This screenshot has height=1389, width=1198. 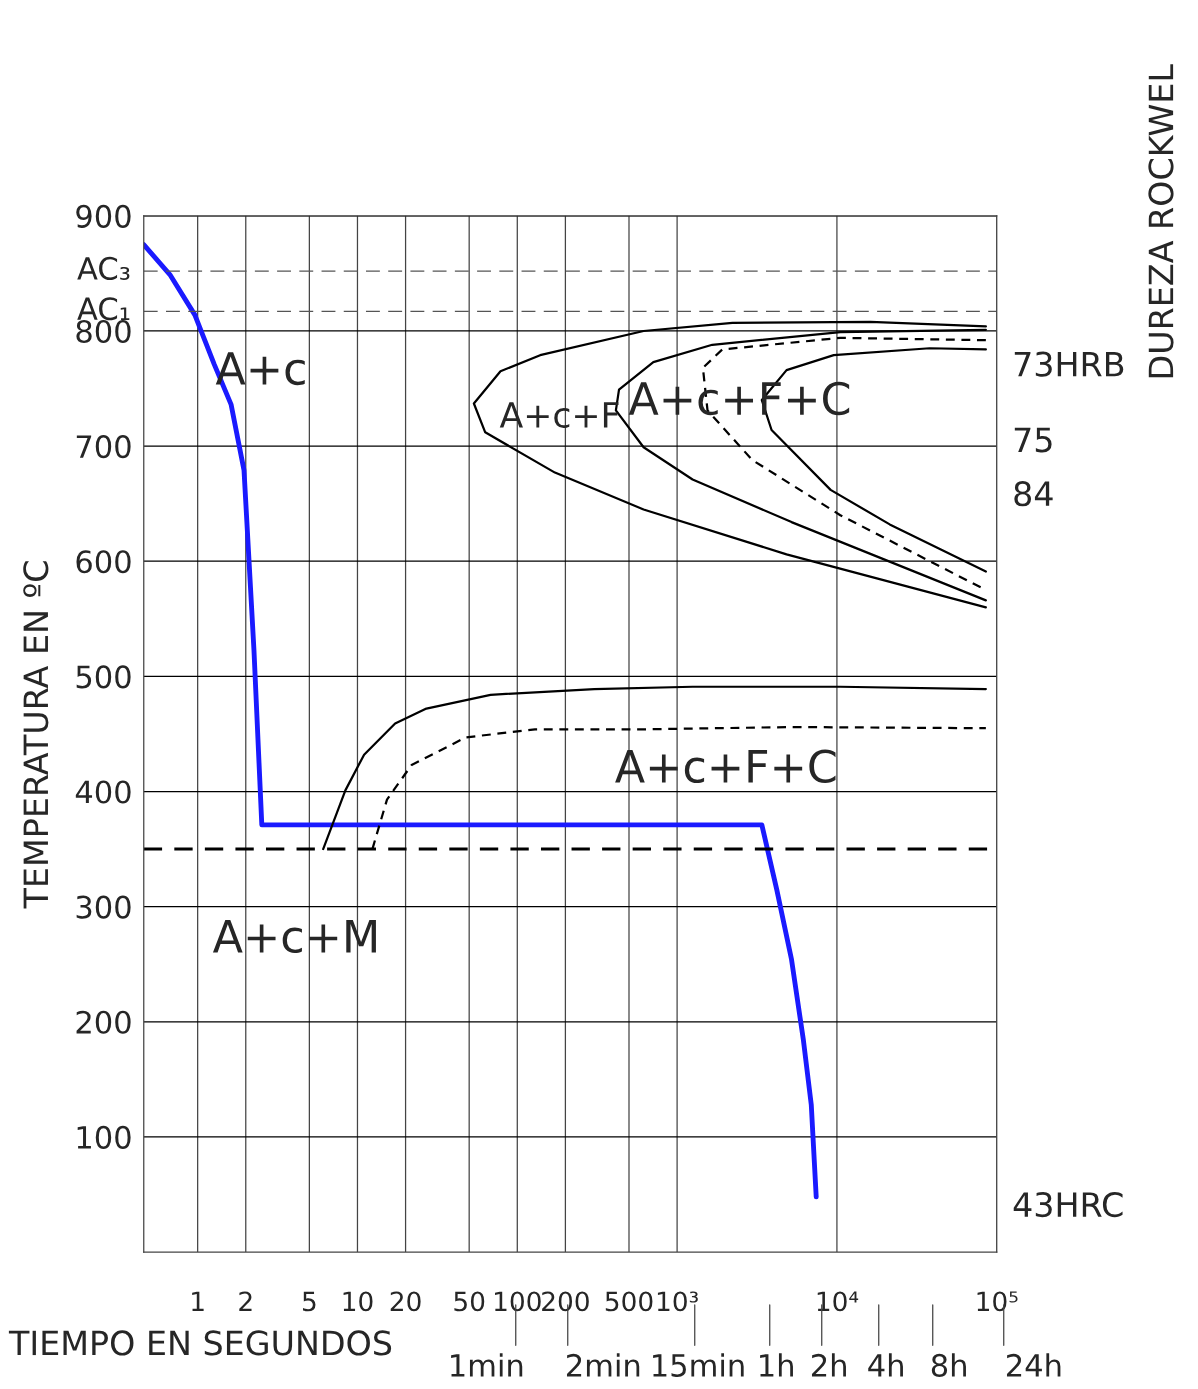 I want to click on text: 43HRC, so click(x=1068, y=1204).